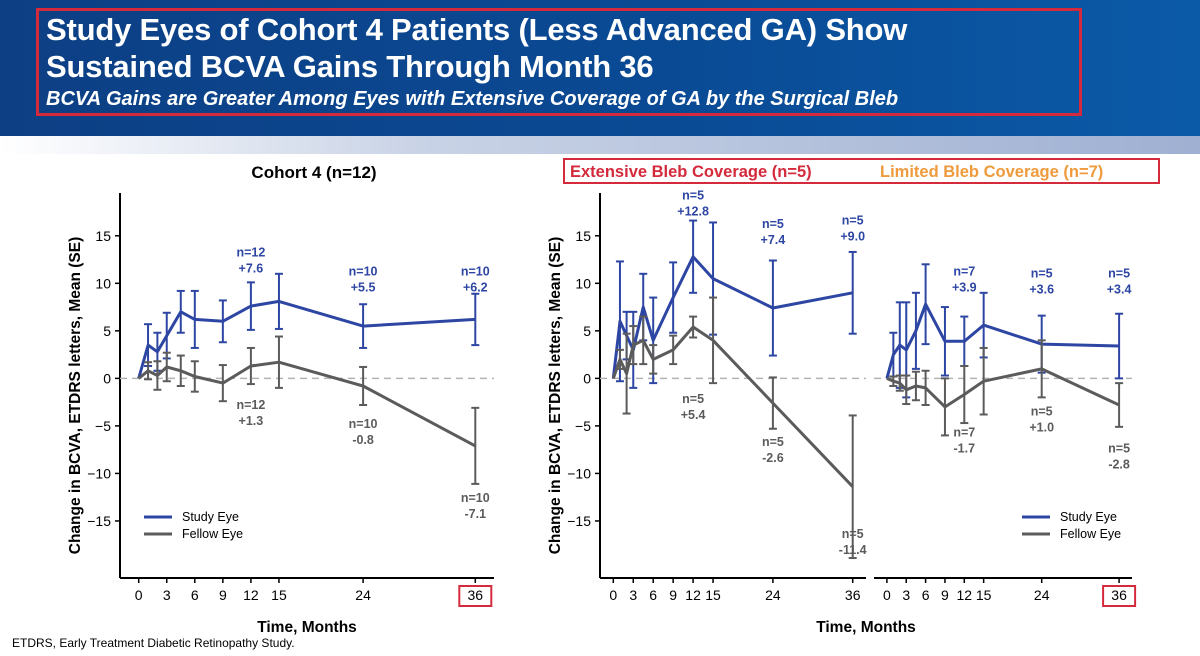 This screenshot has height=656, width=1200. Describe the element at coordinates (964, 288) in the screenshot. I see `data-label-value: +3.9` at that location.